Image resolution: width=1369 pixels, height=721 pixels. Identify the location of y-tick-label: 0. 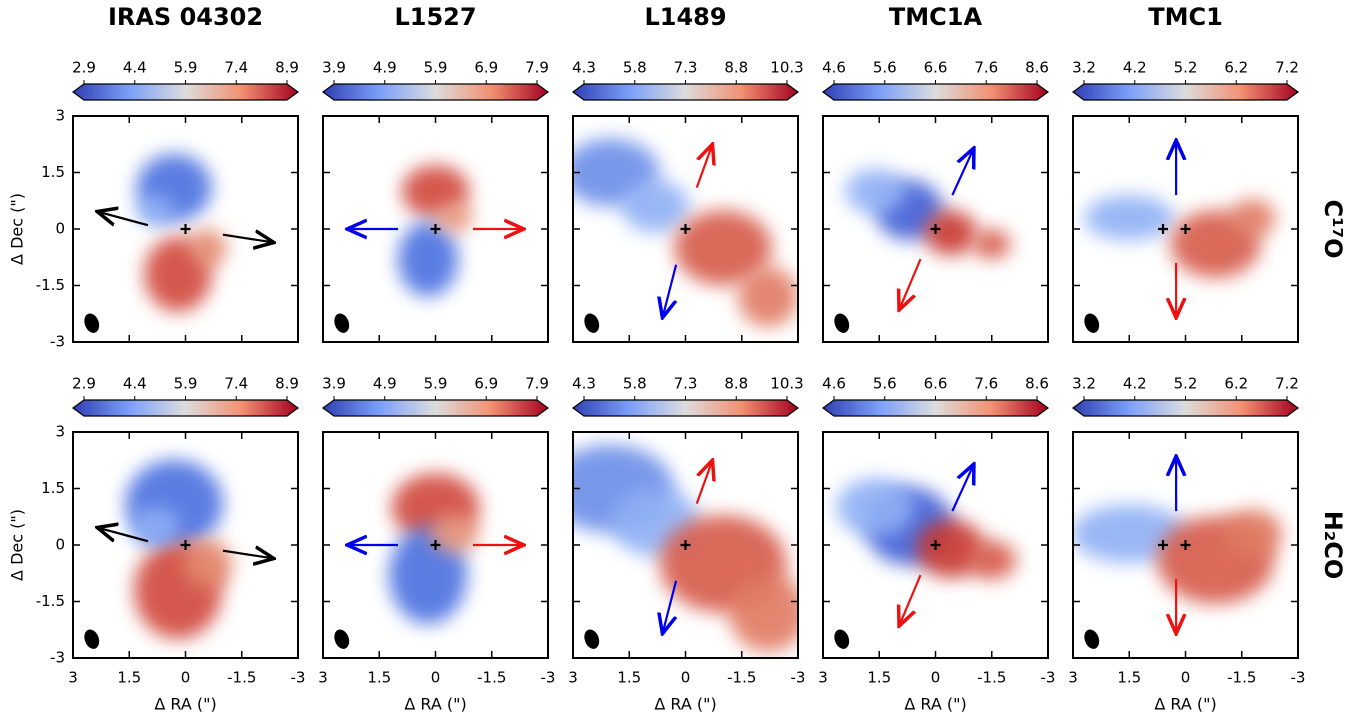
(60, 545).